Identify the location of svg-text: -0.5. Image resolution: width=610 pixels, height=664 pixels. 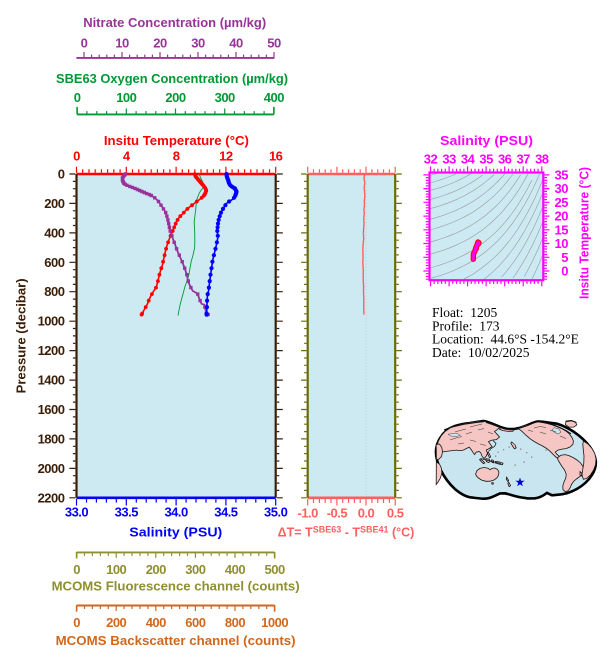
(337, 513).